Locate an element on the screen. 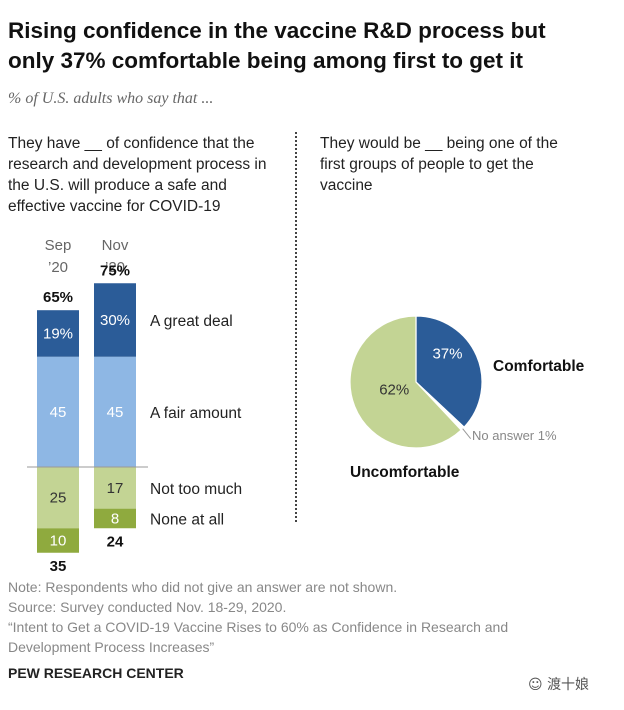 The image size is (624, 710). positive-total-0: 65% is located at coordinates (58, 297).